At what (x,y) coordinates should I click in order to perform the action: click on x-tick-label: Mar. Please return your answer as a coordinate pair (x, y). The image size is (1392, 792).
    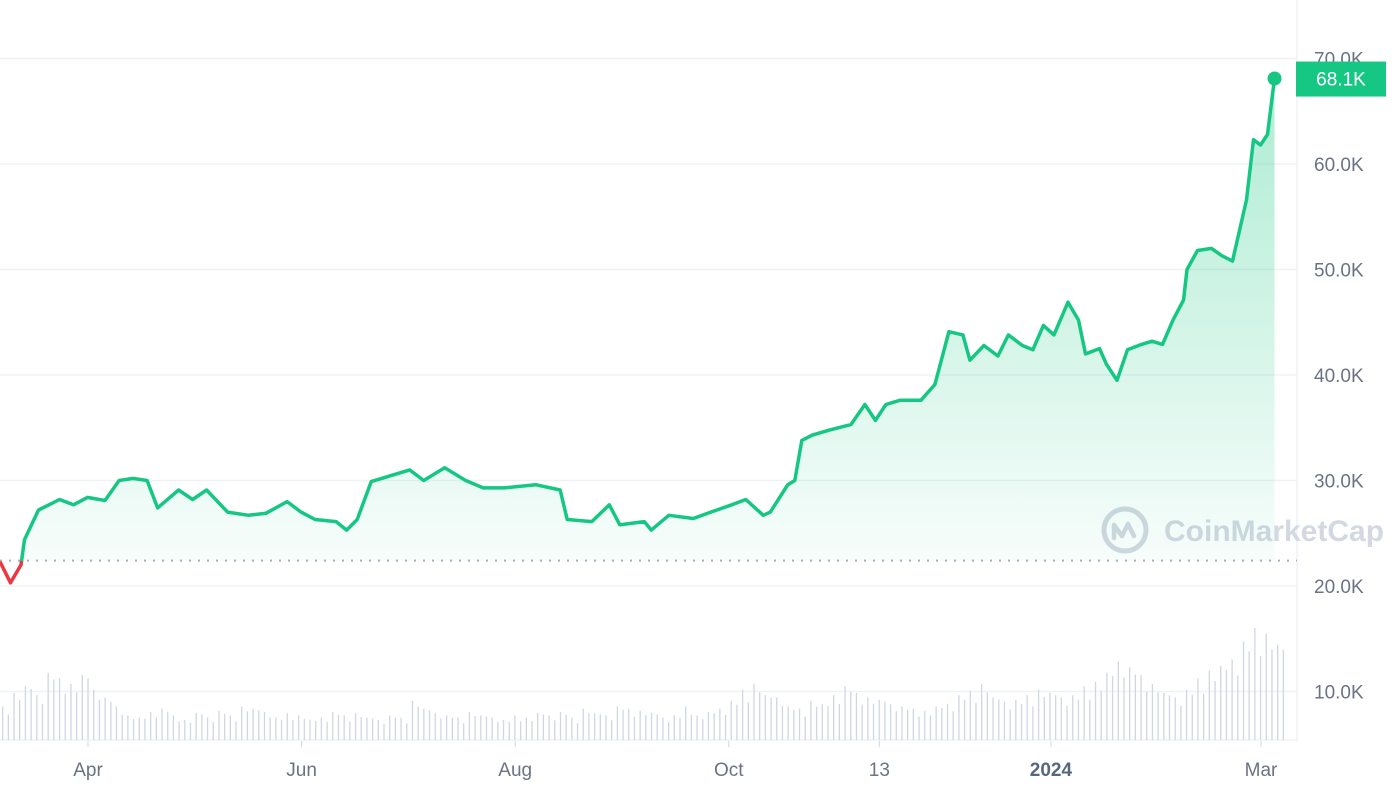
    Looking at the image, I should click on (1261, 770).